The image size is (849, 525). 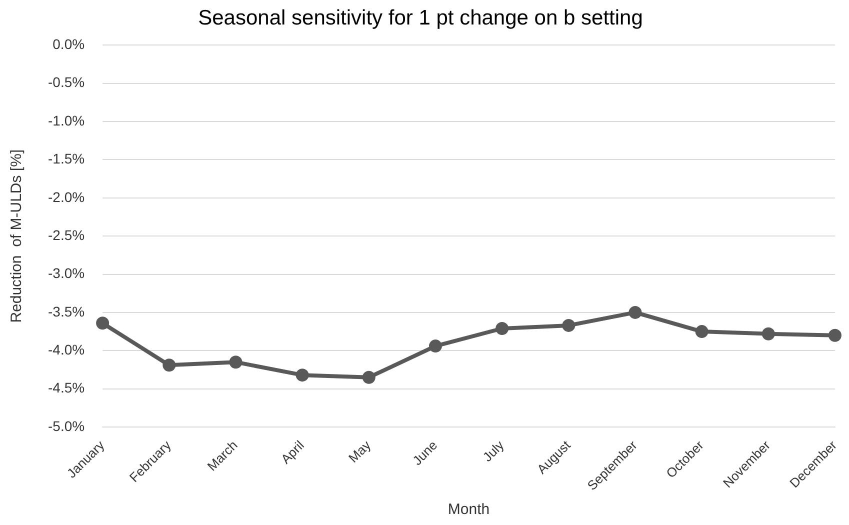 What do you see at coordinates (66, 234) in the screenshot?
I see `y-tick-label: -2.5%` at bounding box center [66, 234].